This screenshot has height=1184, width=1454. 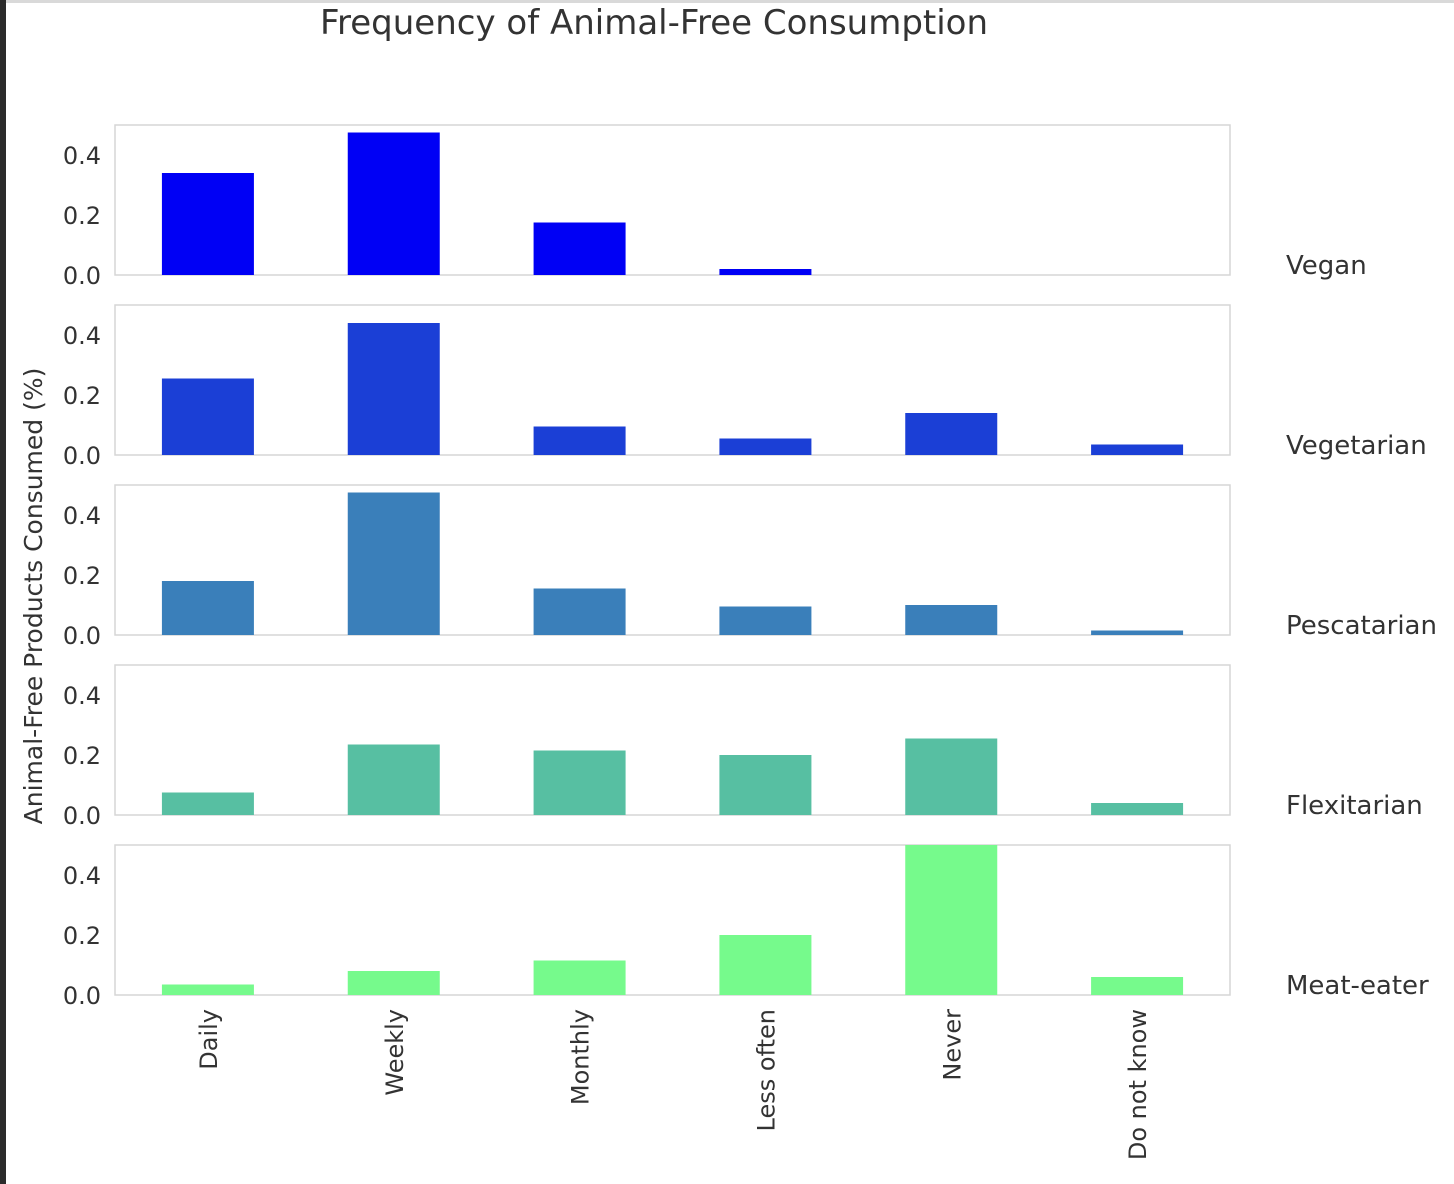 What do you see at coordinates (951, 434) in the screenshot?
I see `bar-vegetarian-never` at bounding box center [951, 434].